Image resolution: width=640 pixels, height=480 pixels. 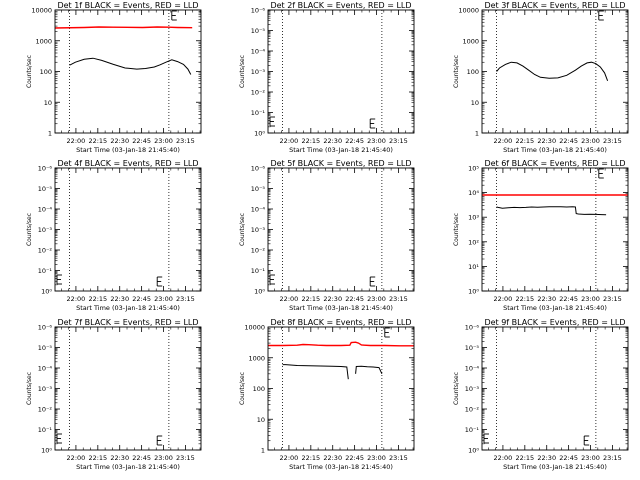 I want to click on panel-title: Det 6f BLACK = Events, RED = LLD, so click(x=554, y=163).